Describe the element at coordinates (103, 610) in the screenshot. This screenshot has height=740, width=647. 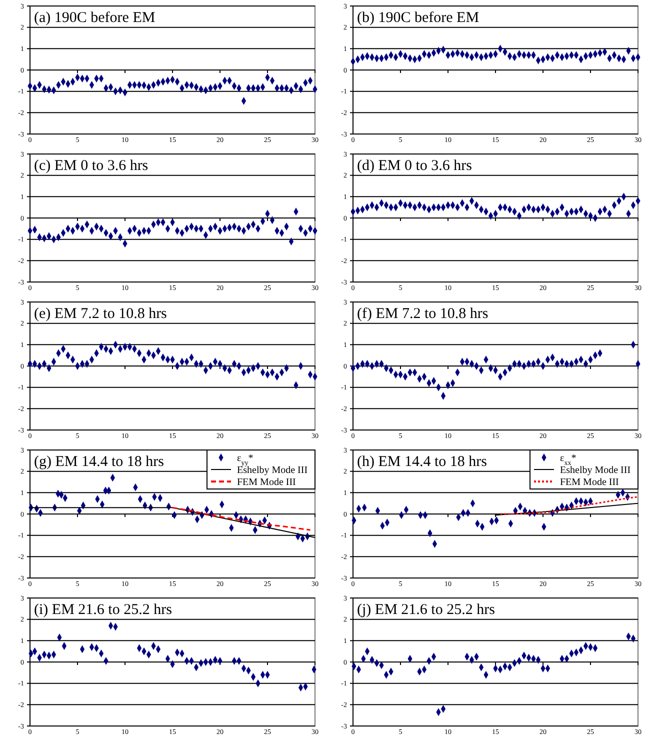
I see `chart-title: (i) EM 21.6 to 25.2 hrs` at that location.